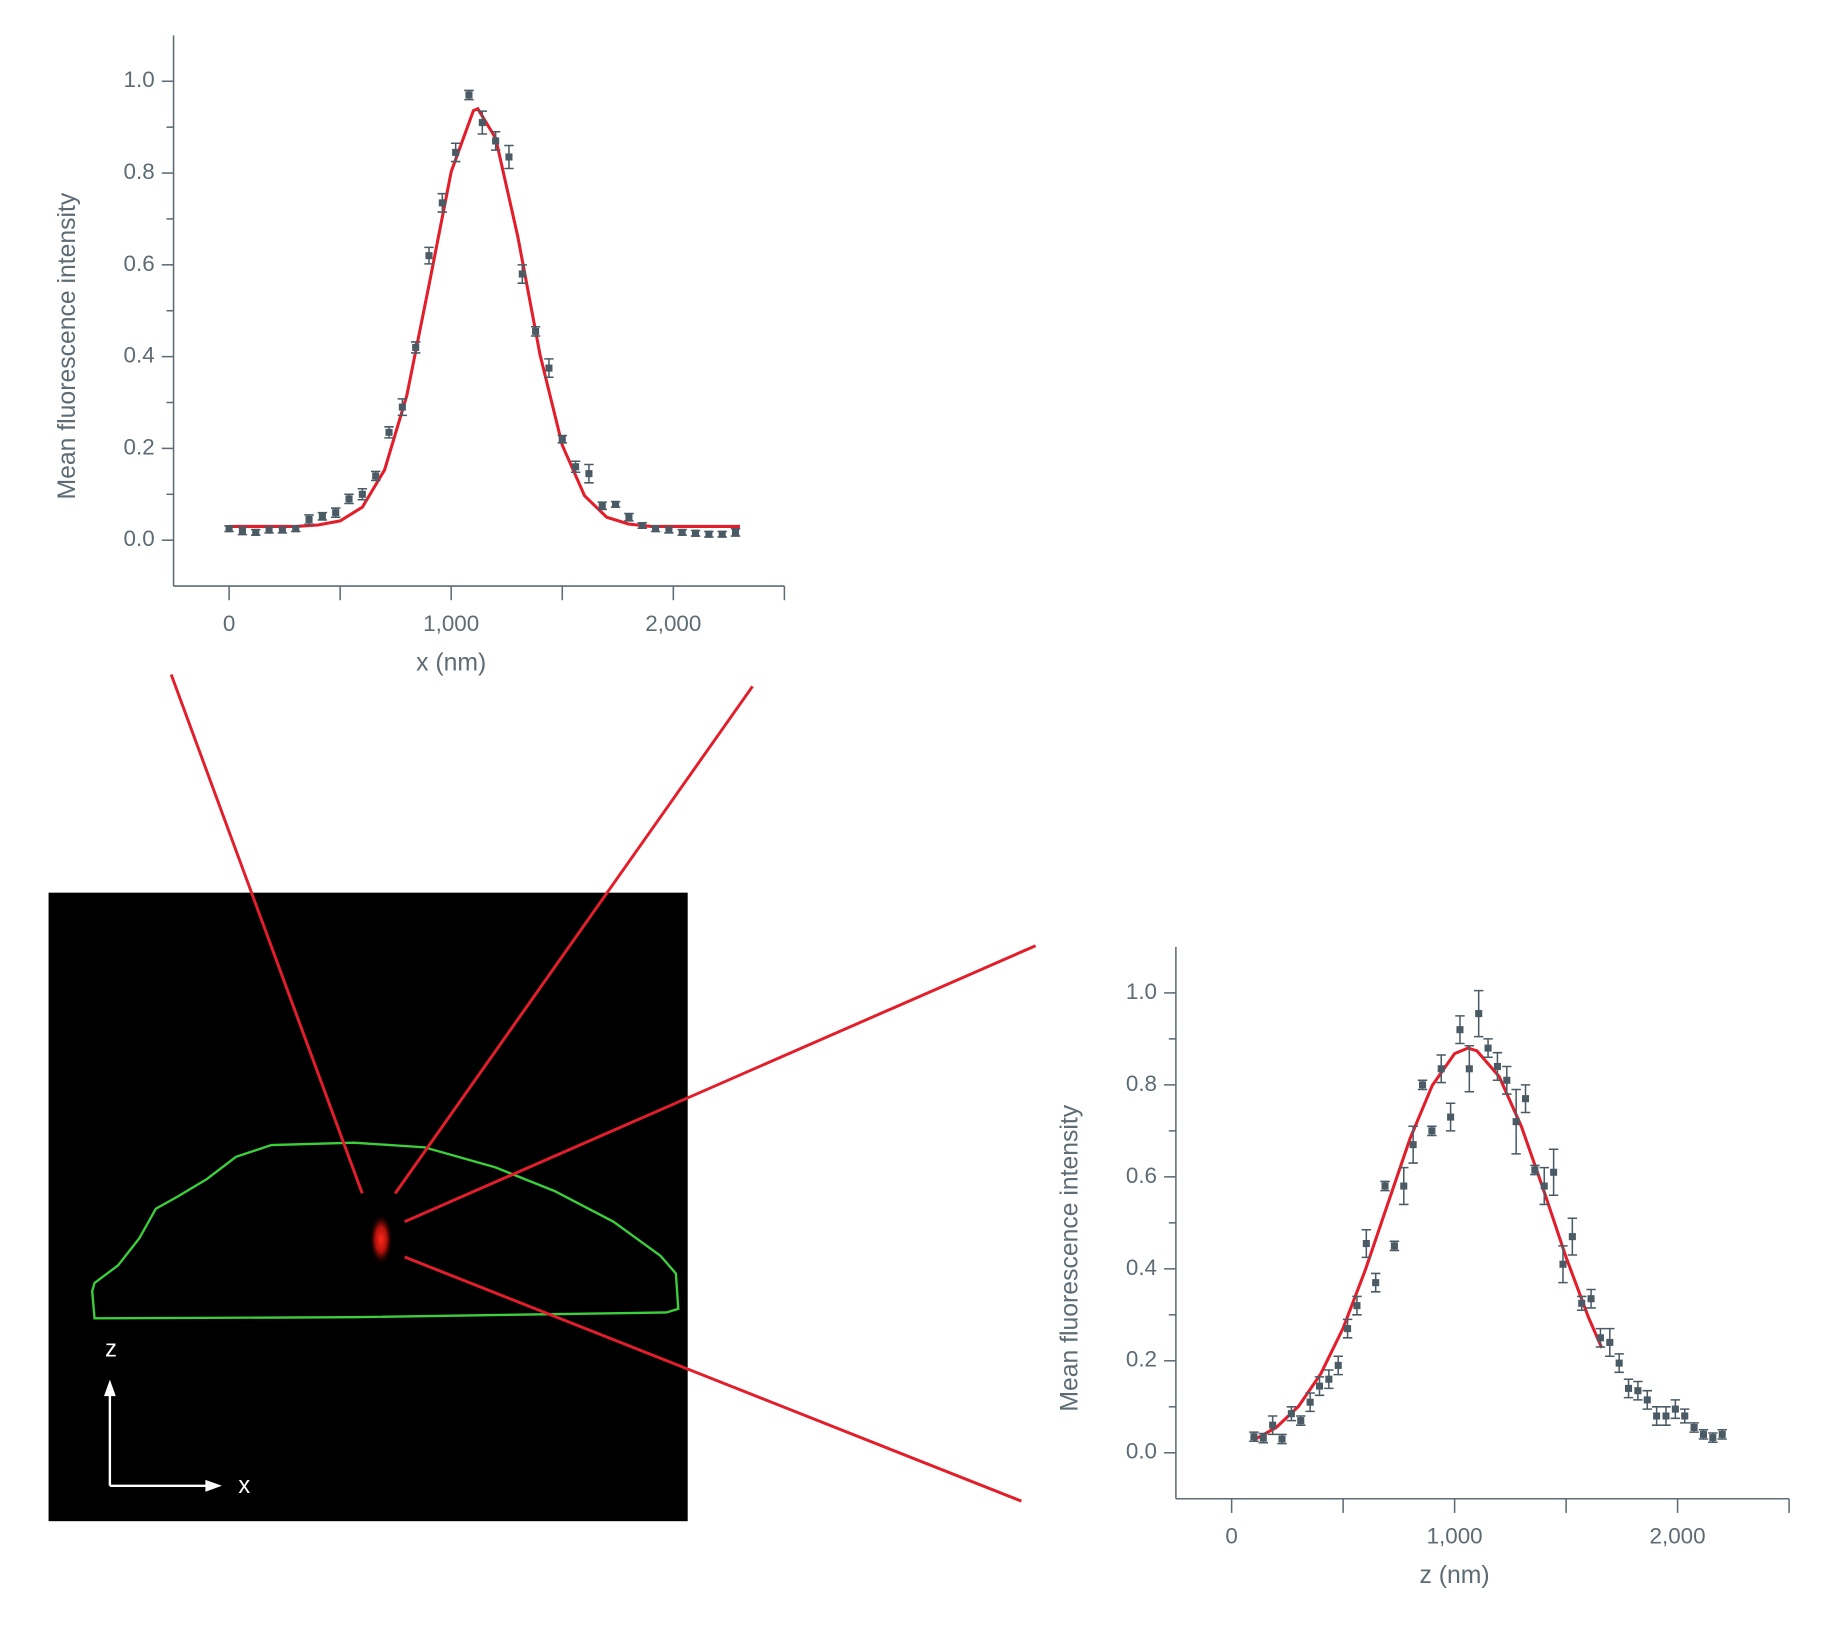 Image resolution: width=1840 pixels, height=1645 pixels. Describe the element at coordinates (67, 345) in the screenshot. I see `y-axis-title: Mean fluorescence intensity` at that location.